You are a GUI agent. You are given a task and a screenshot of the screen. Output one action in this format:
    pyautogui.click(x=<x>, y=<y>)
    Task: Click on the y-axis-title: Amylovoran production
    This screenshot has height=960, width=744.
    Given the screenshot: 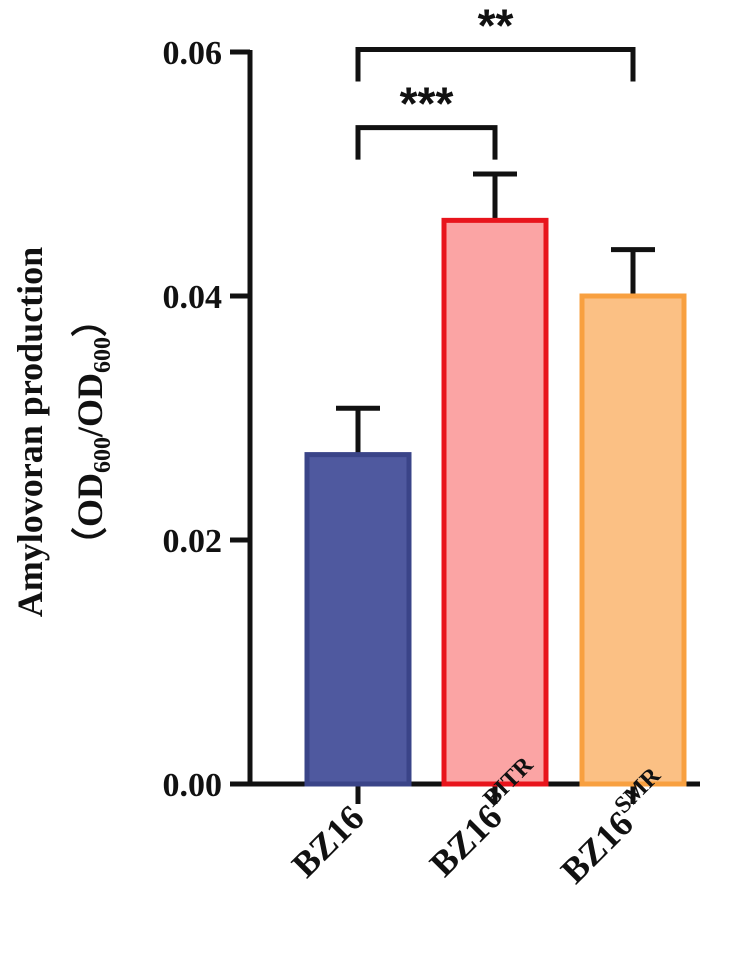 What is the action you would take?
    pyautogui.click(x=30, y=432)
    